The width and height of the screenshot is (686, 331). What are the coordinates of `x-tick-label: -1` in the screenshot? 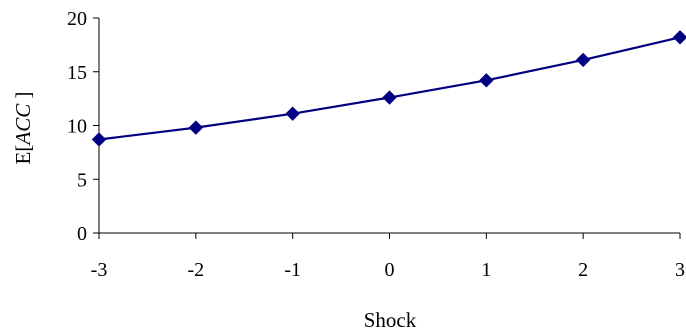 It's located at (292, 270).